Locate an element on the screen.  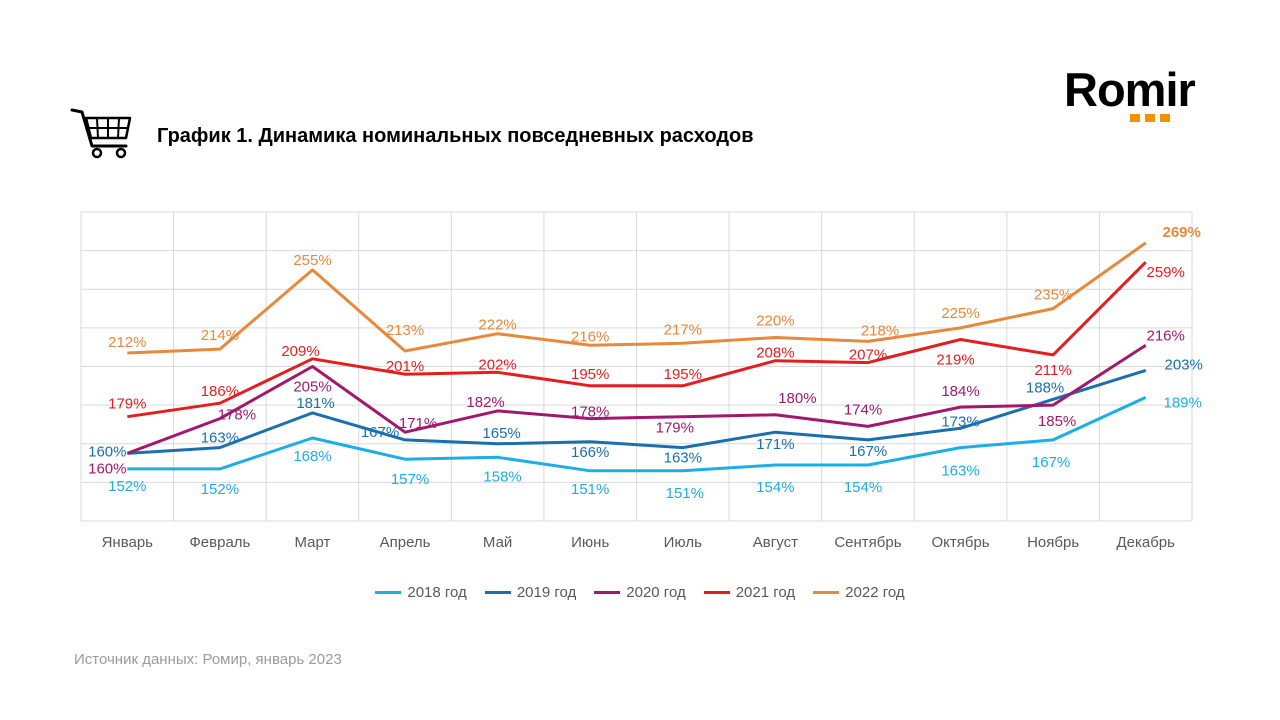
legend-item: 2020 год is located at coordinates (640, 592).